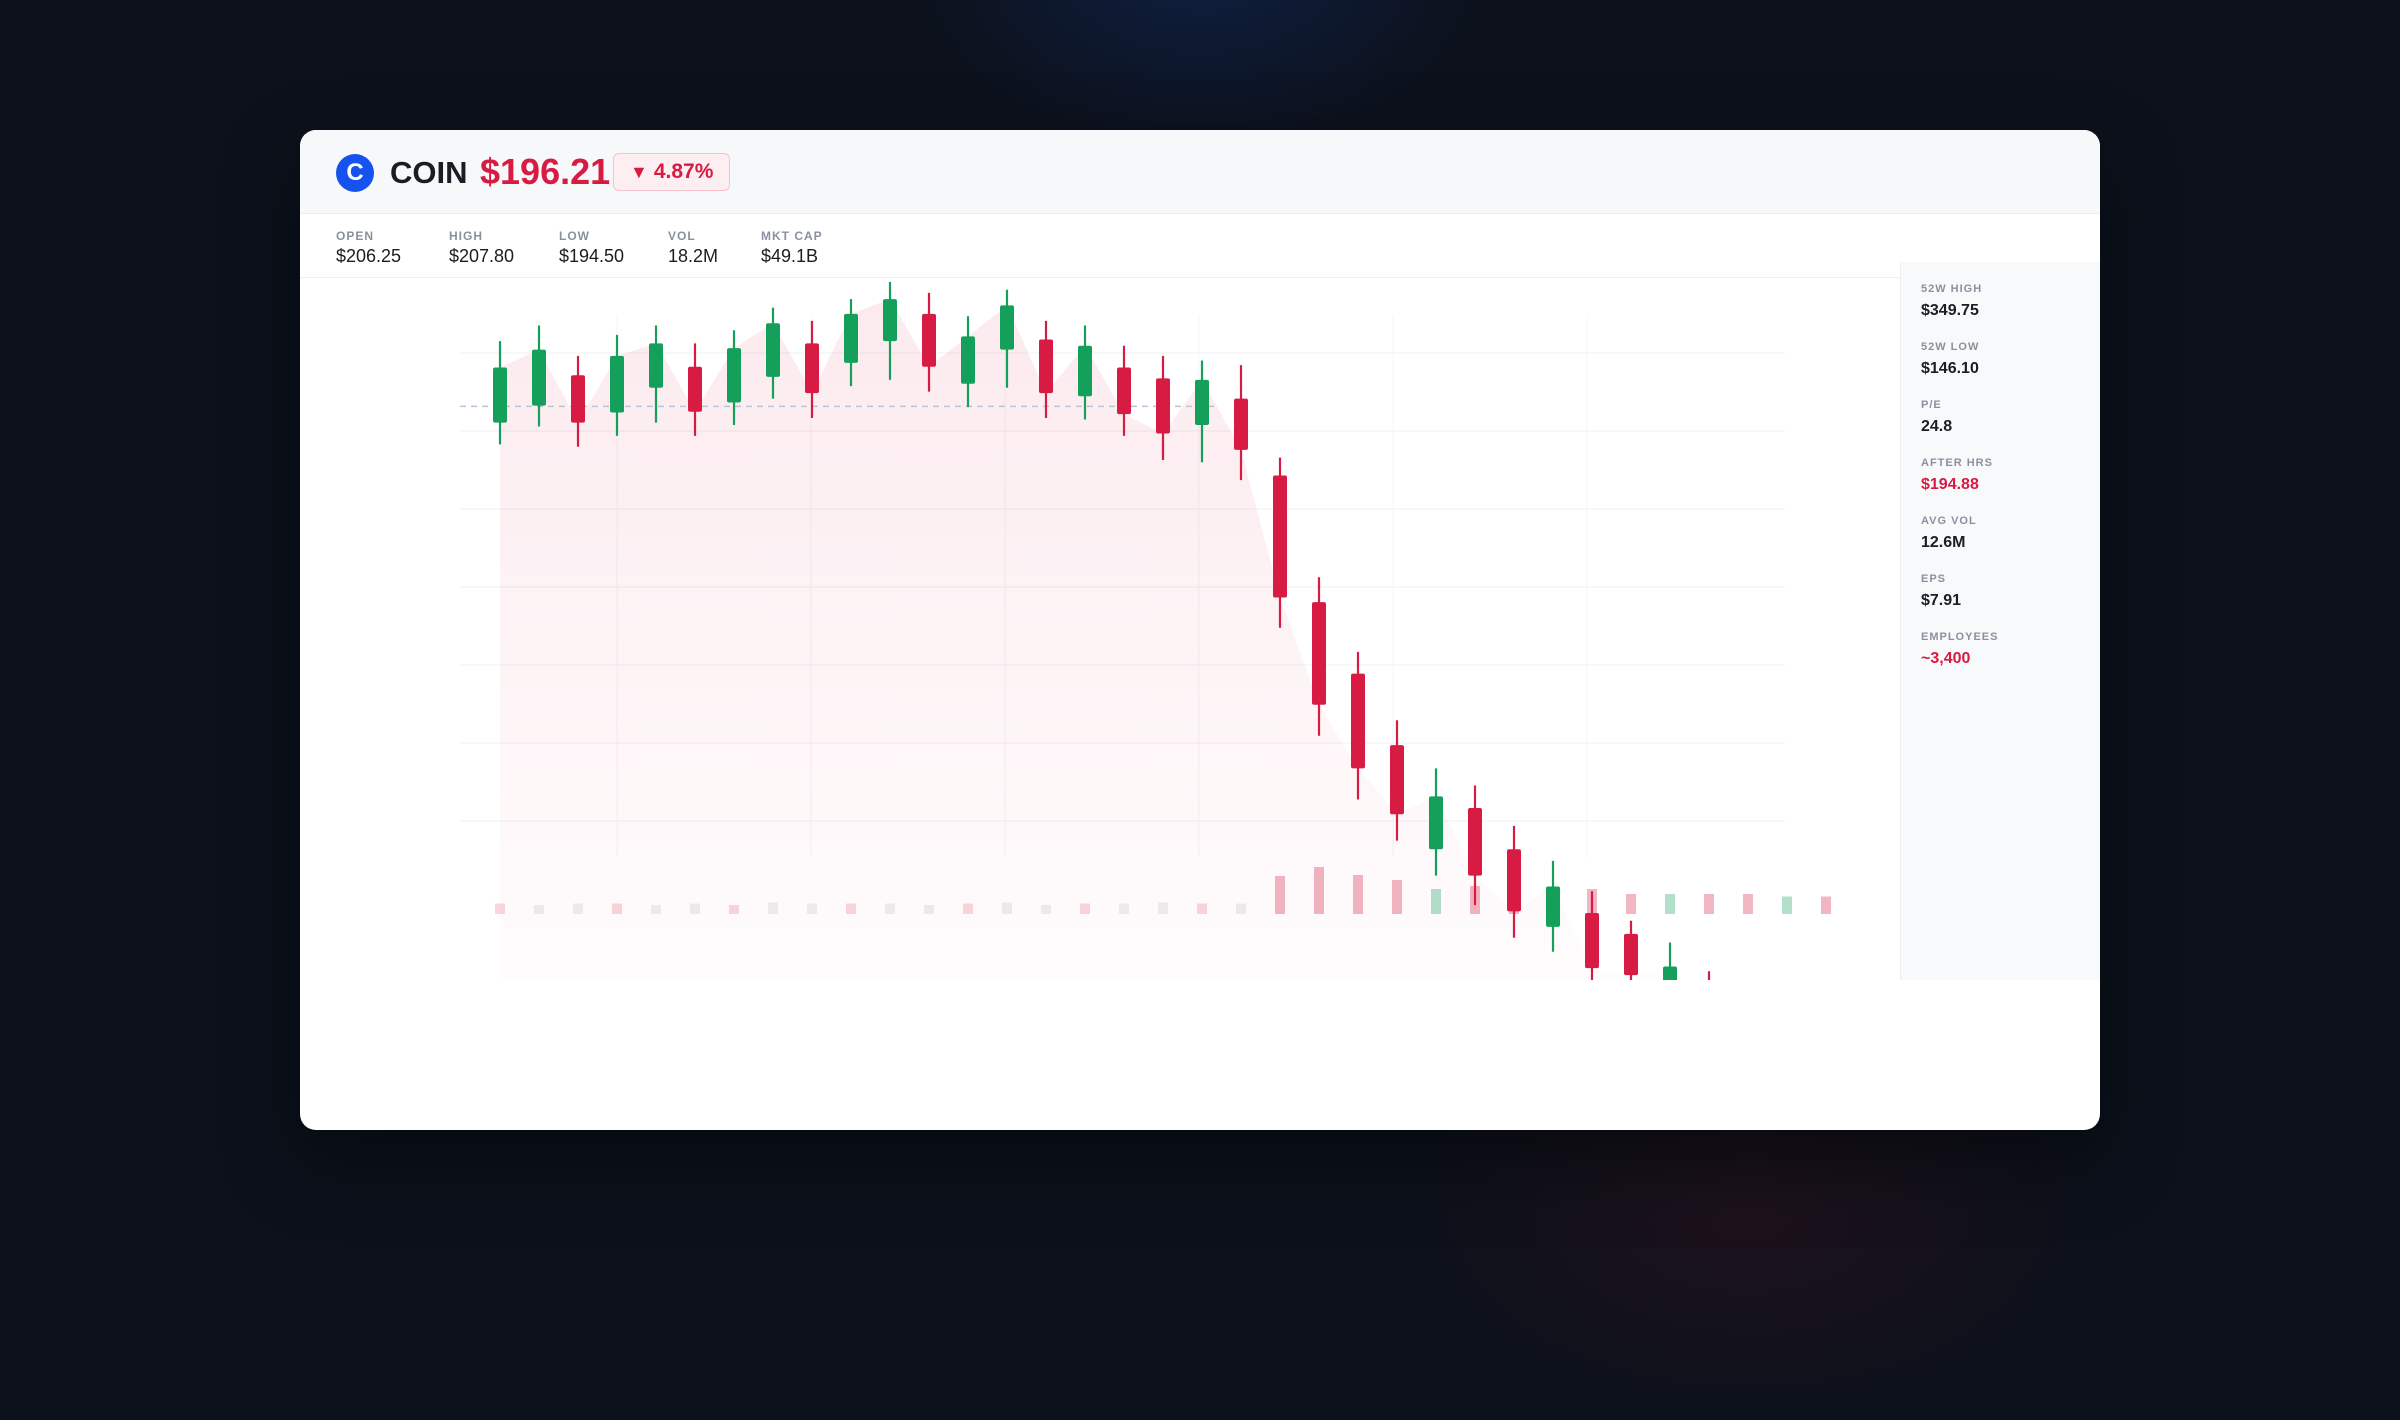  What do you see at coordinates (1200, 172) in the screenshot?
I see `stock-header: C COIN $196.21 ▼ 4.87%` at bounding box center [1200, 172].